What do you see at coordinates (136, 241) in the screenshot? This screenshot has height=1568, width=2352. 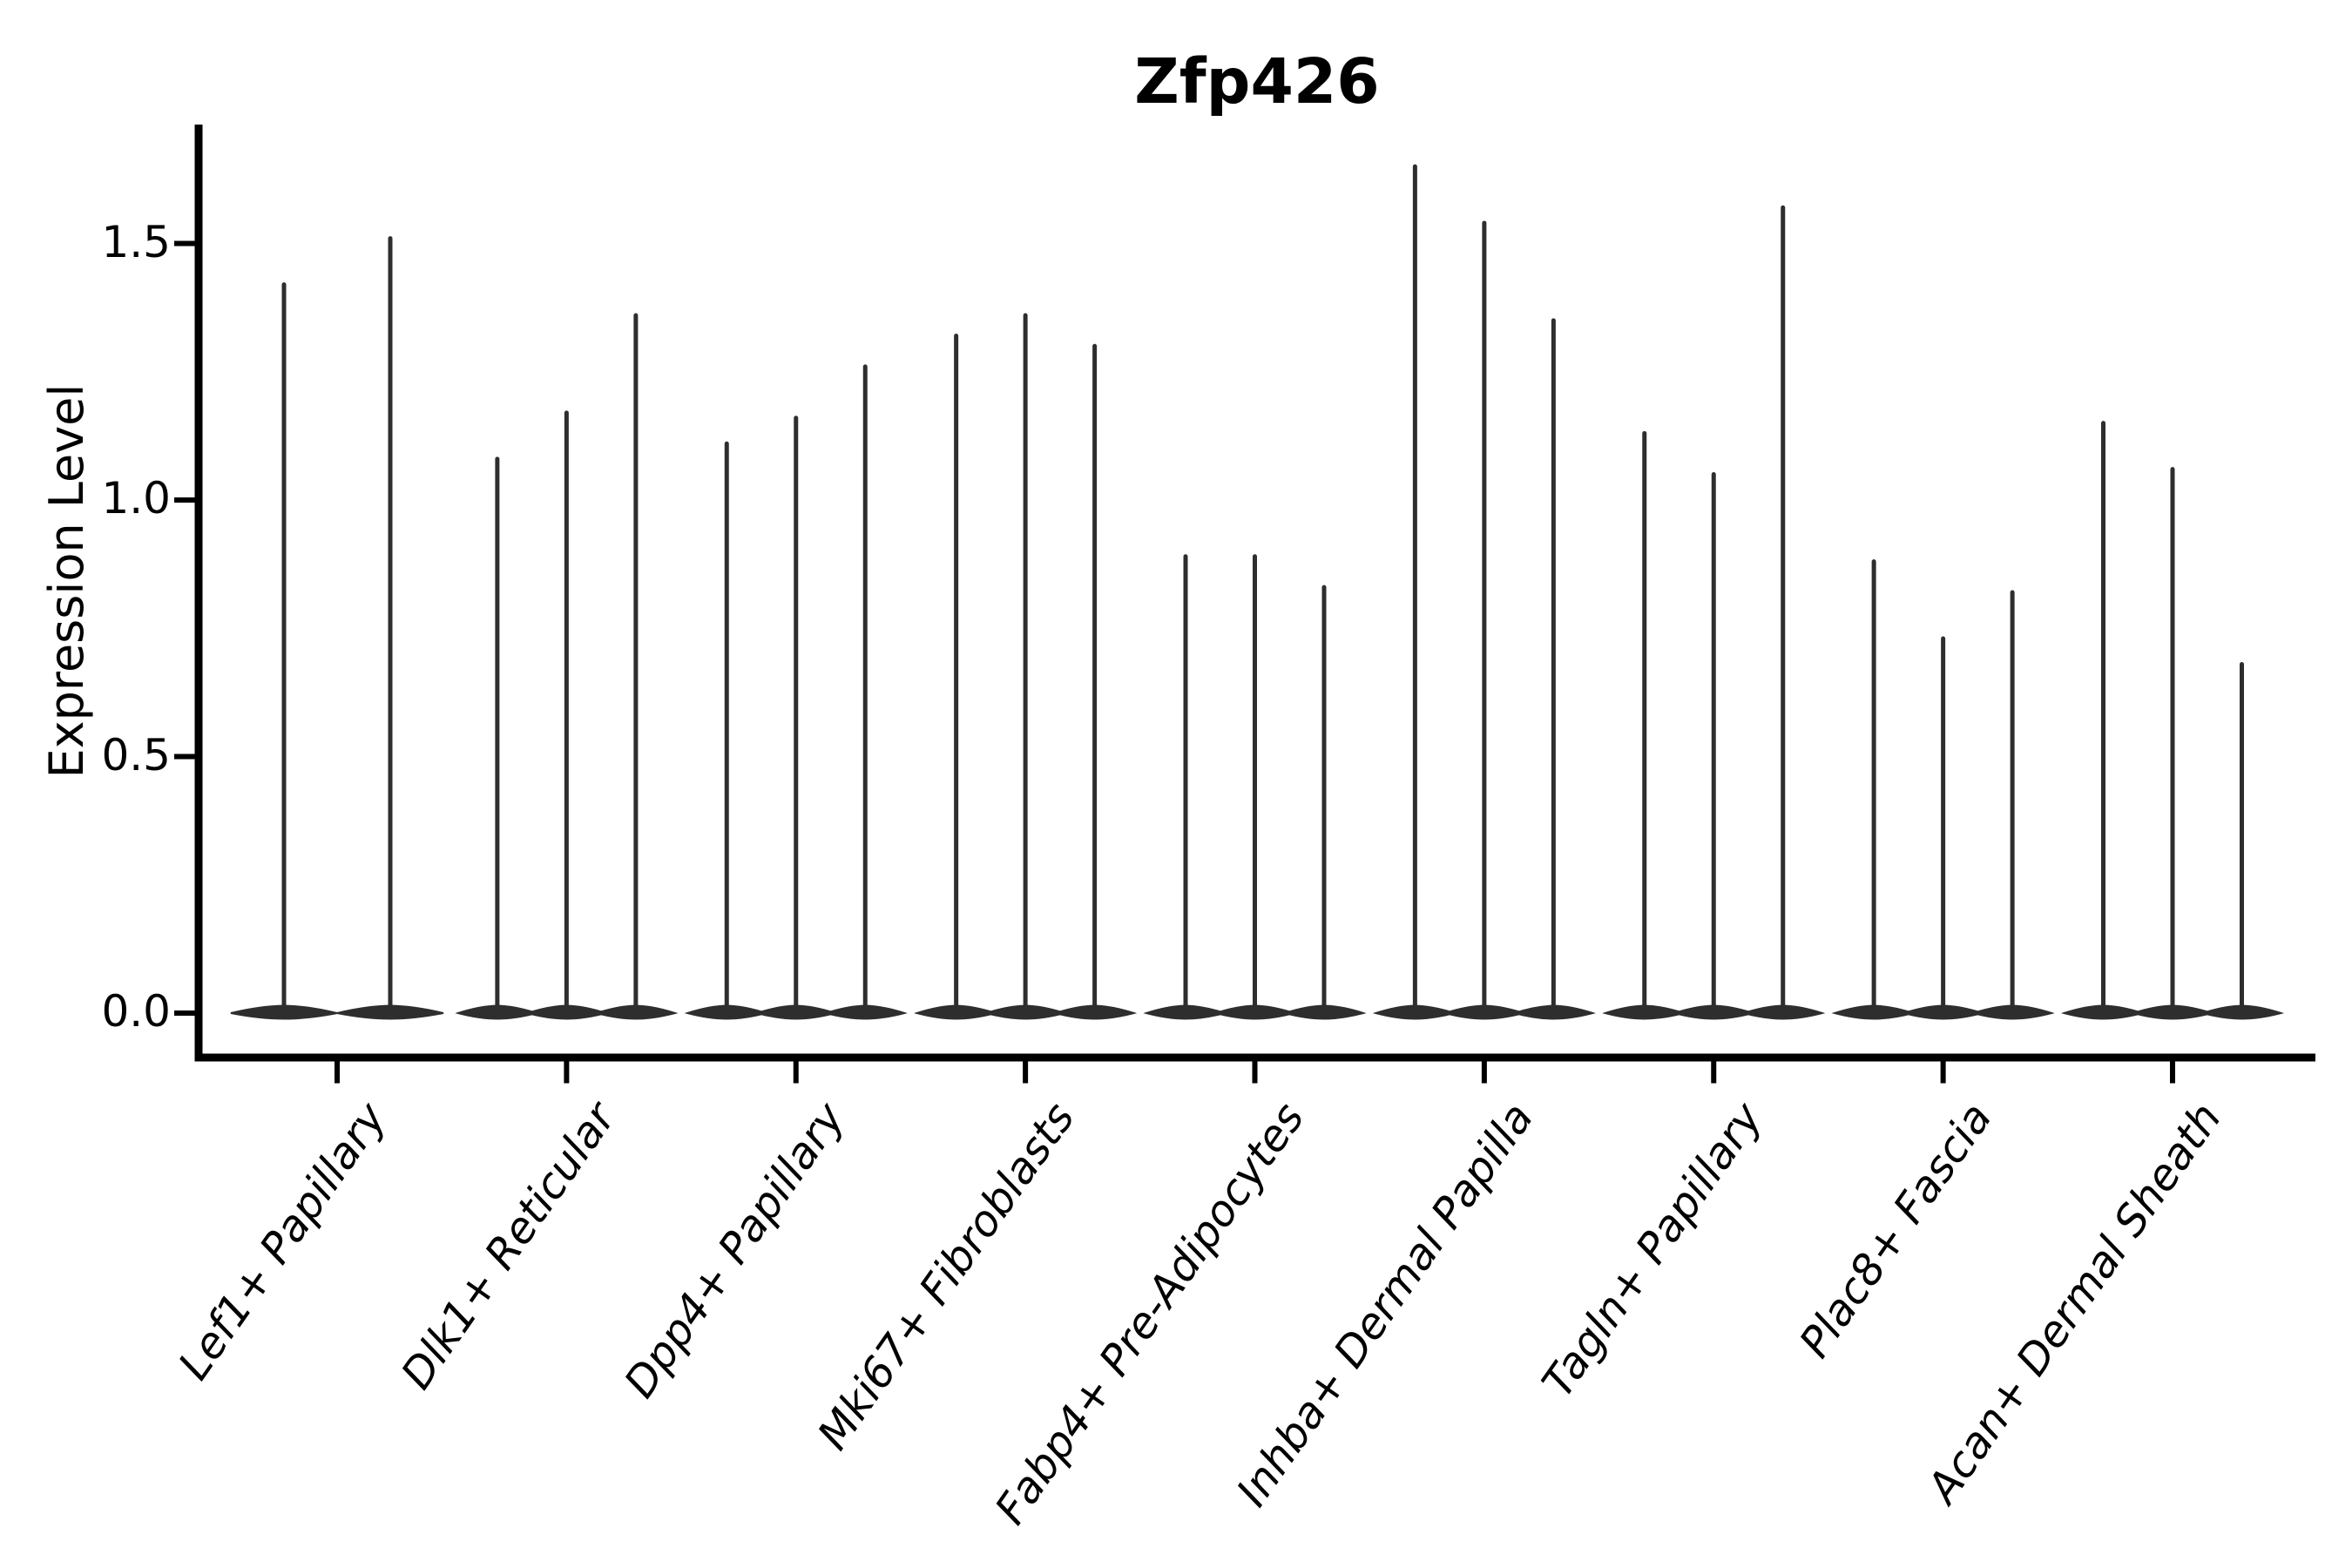 I see `y-tick-label: 1.5` at bounding box center [136, 241].